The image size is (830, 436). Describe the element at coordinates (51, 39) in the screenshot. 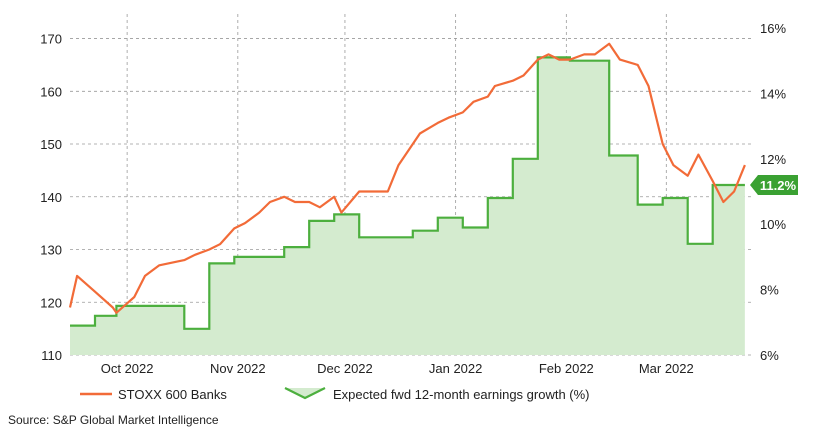

I see `y-left-tick-label: 170` at that location.